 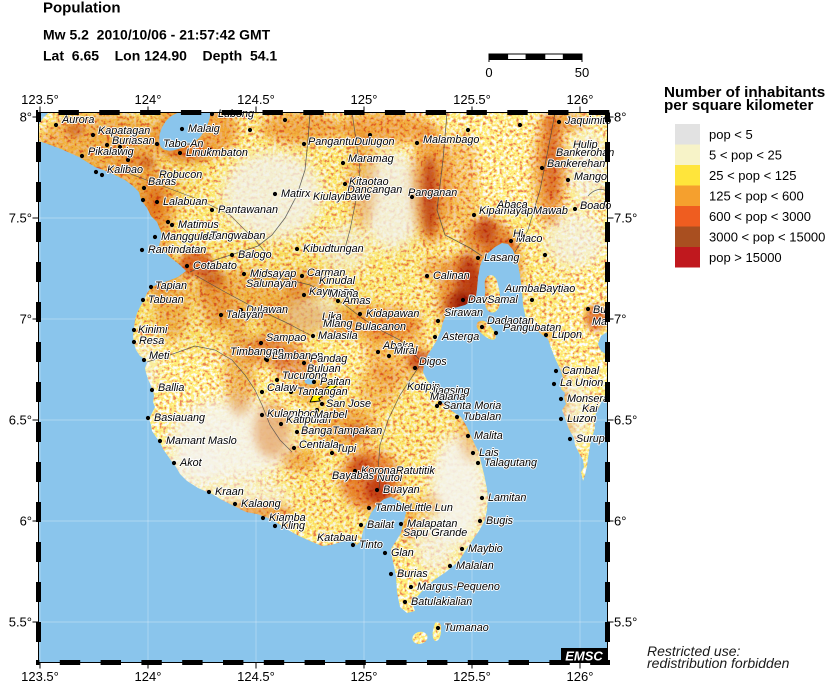 What do you see at coordinates (380, 327) in the screenshot?
I see `svg-text: Bulacanon` at bounding box center [380, 327].